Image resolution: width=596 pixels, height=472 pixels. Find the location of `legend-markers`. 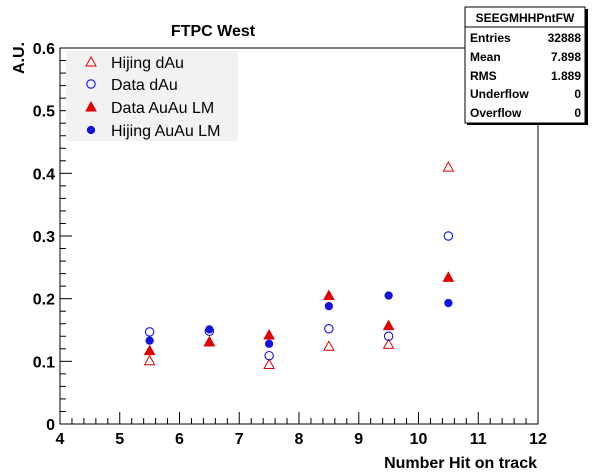

legend-markers is located at coordinates (91, 95).